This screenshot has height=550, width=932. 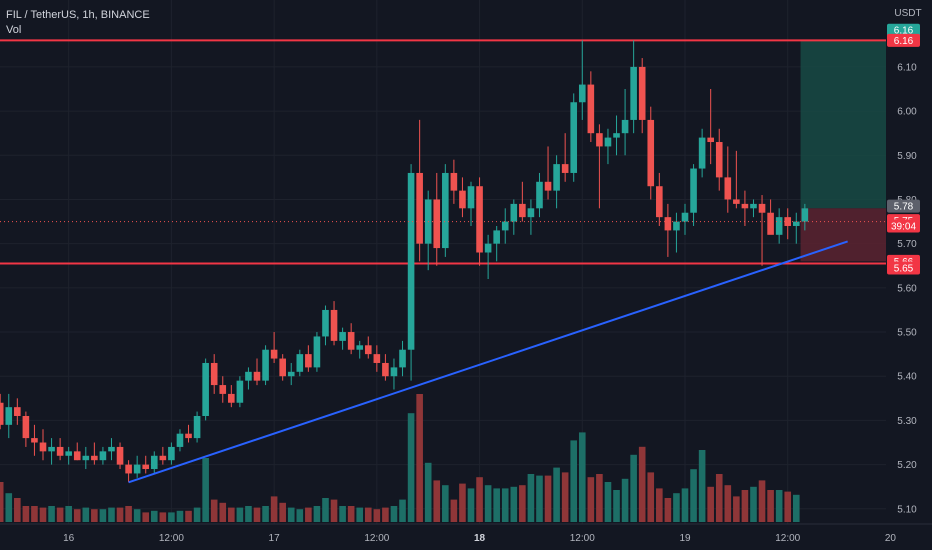 I want to click on price-tick-label: 5.70, so click(x=907, y=244).